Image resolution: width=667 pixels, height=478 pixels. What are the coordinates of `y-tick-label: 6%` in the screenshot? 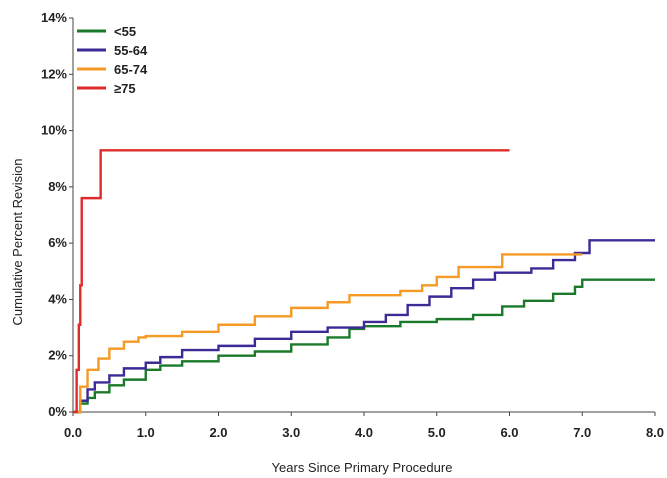 It's located at (57, 242).